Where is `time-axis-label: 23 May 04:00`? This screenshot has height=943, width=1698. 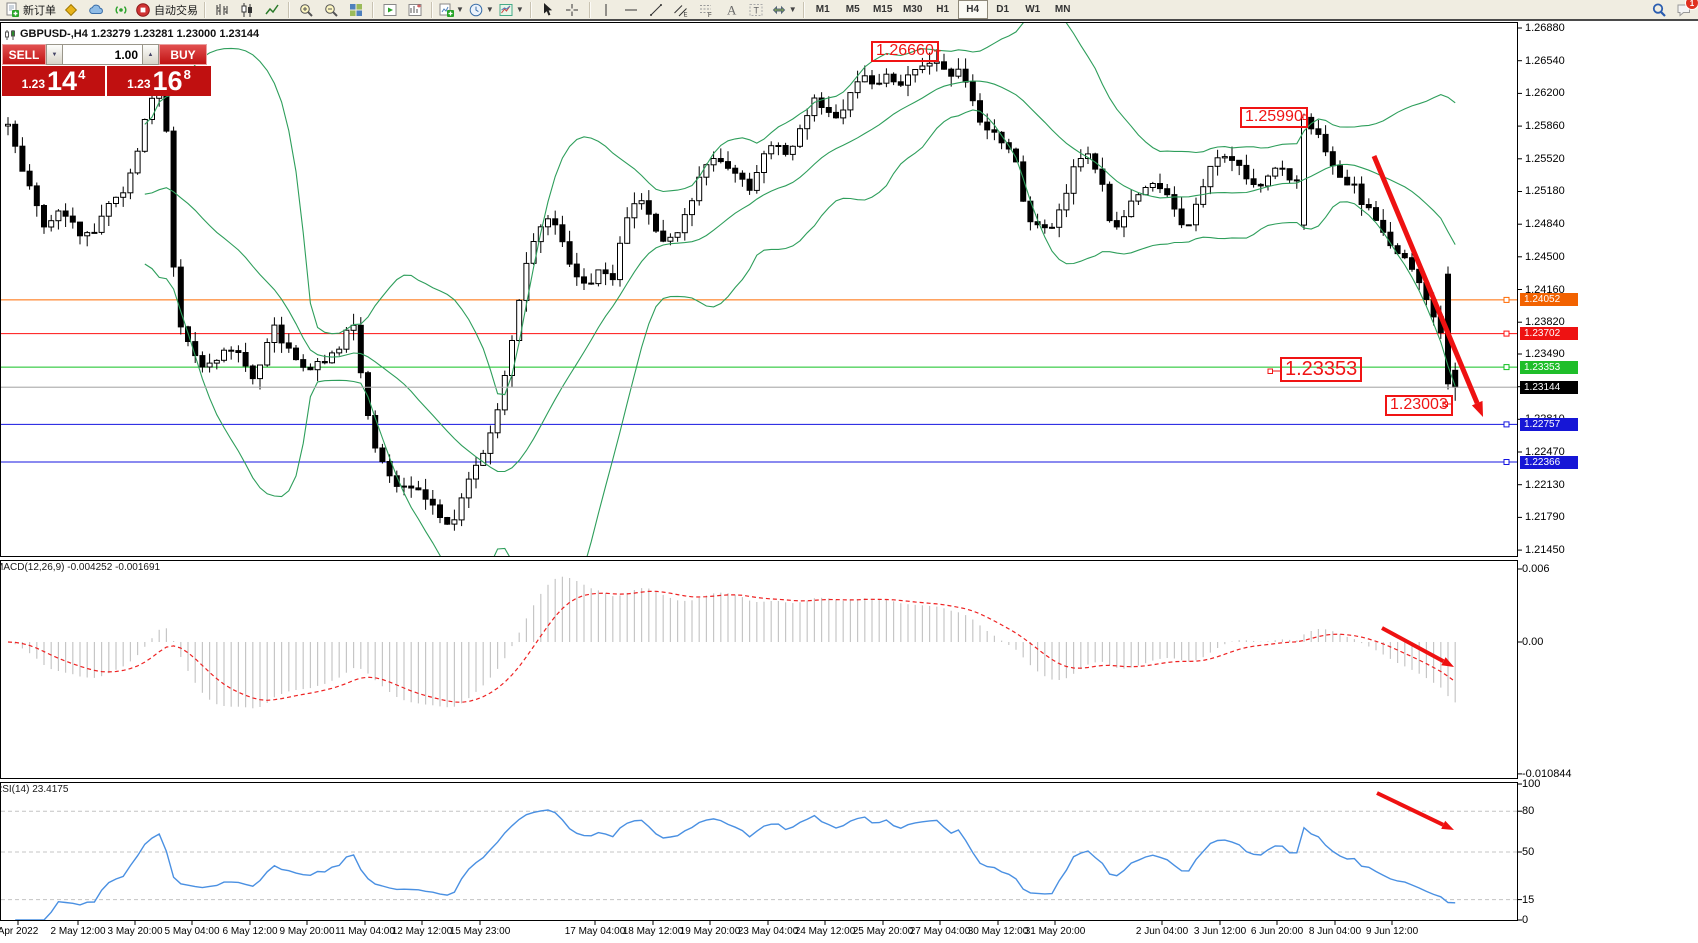
time-axis-label: 23 May 04:00 is located at coordinates (768, 931).